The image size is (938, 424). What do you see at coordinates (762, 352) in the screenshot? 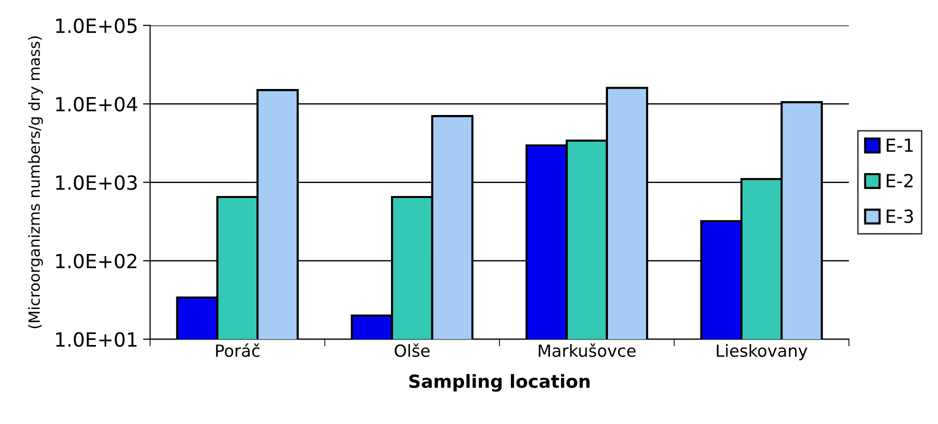
I see `x-tick-label: Lieskovany` at bounding box center [762, 352].